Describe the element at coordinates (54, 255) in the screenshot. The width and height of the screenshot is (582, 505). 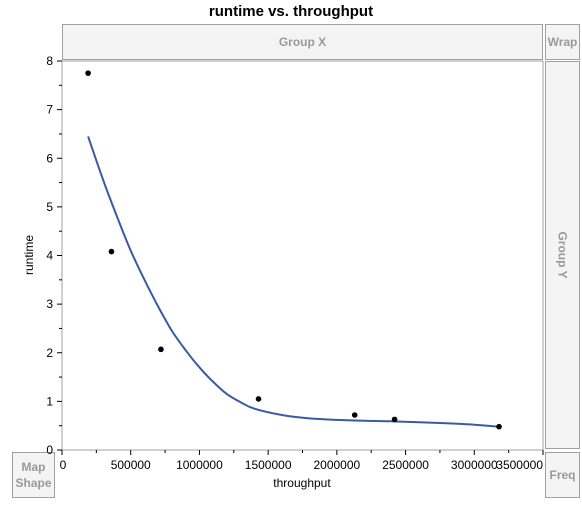
I see `y-axis: 0 1 2 3 4 5 6 7 8` at that location.